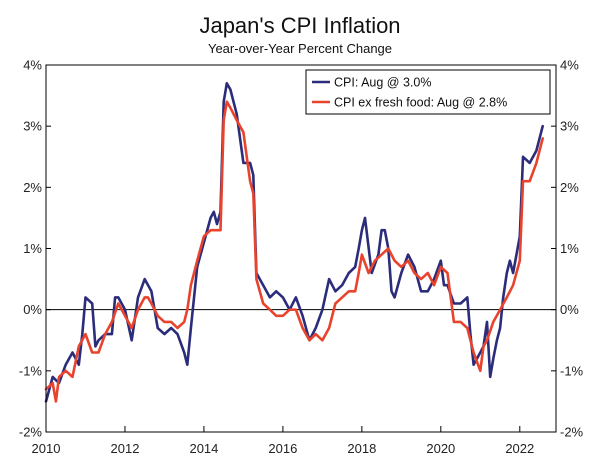  I want to click on x-tick-label: 2016, so click(282, 448).